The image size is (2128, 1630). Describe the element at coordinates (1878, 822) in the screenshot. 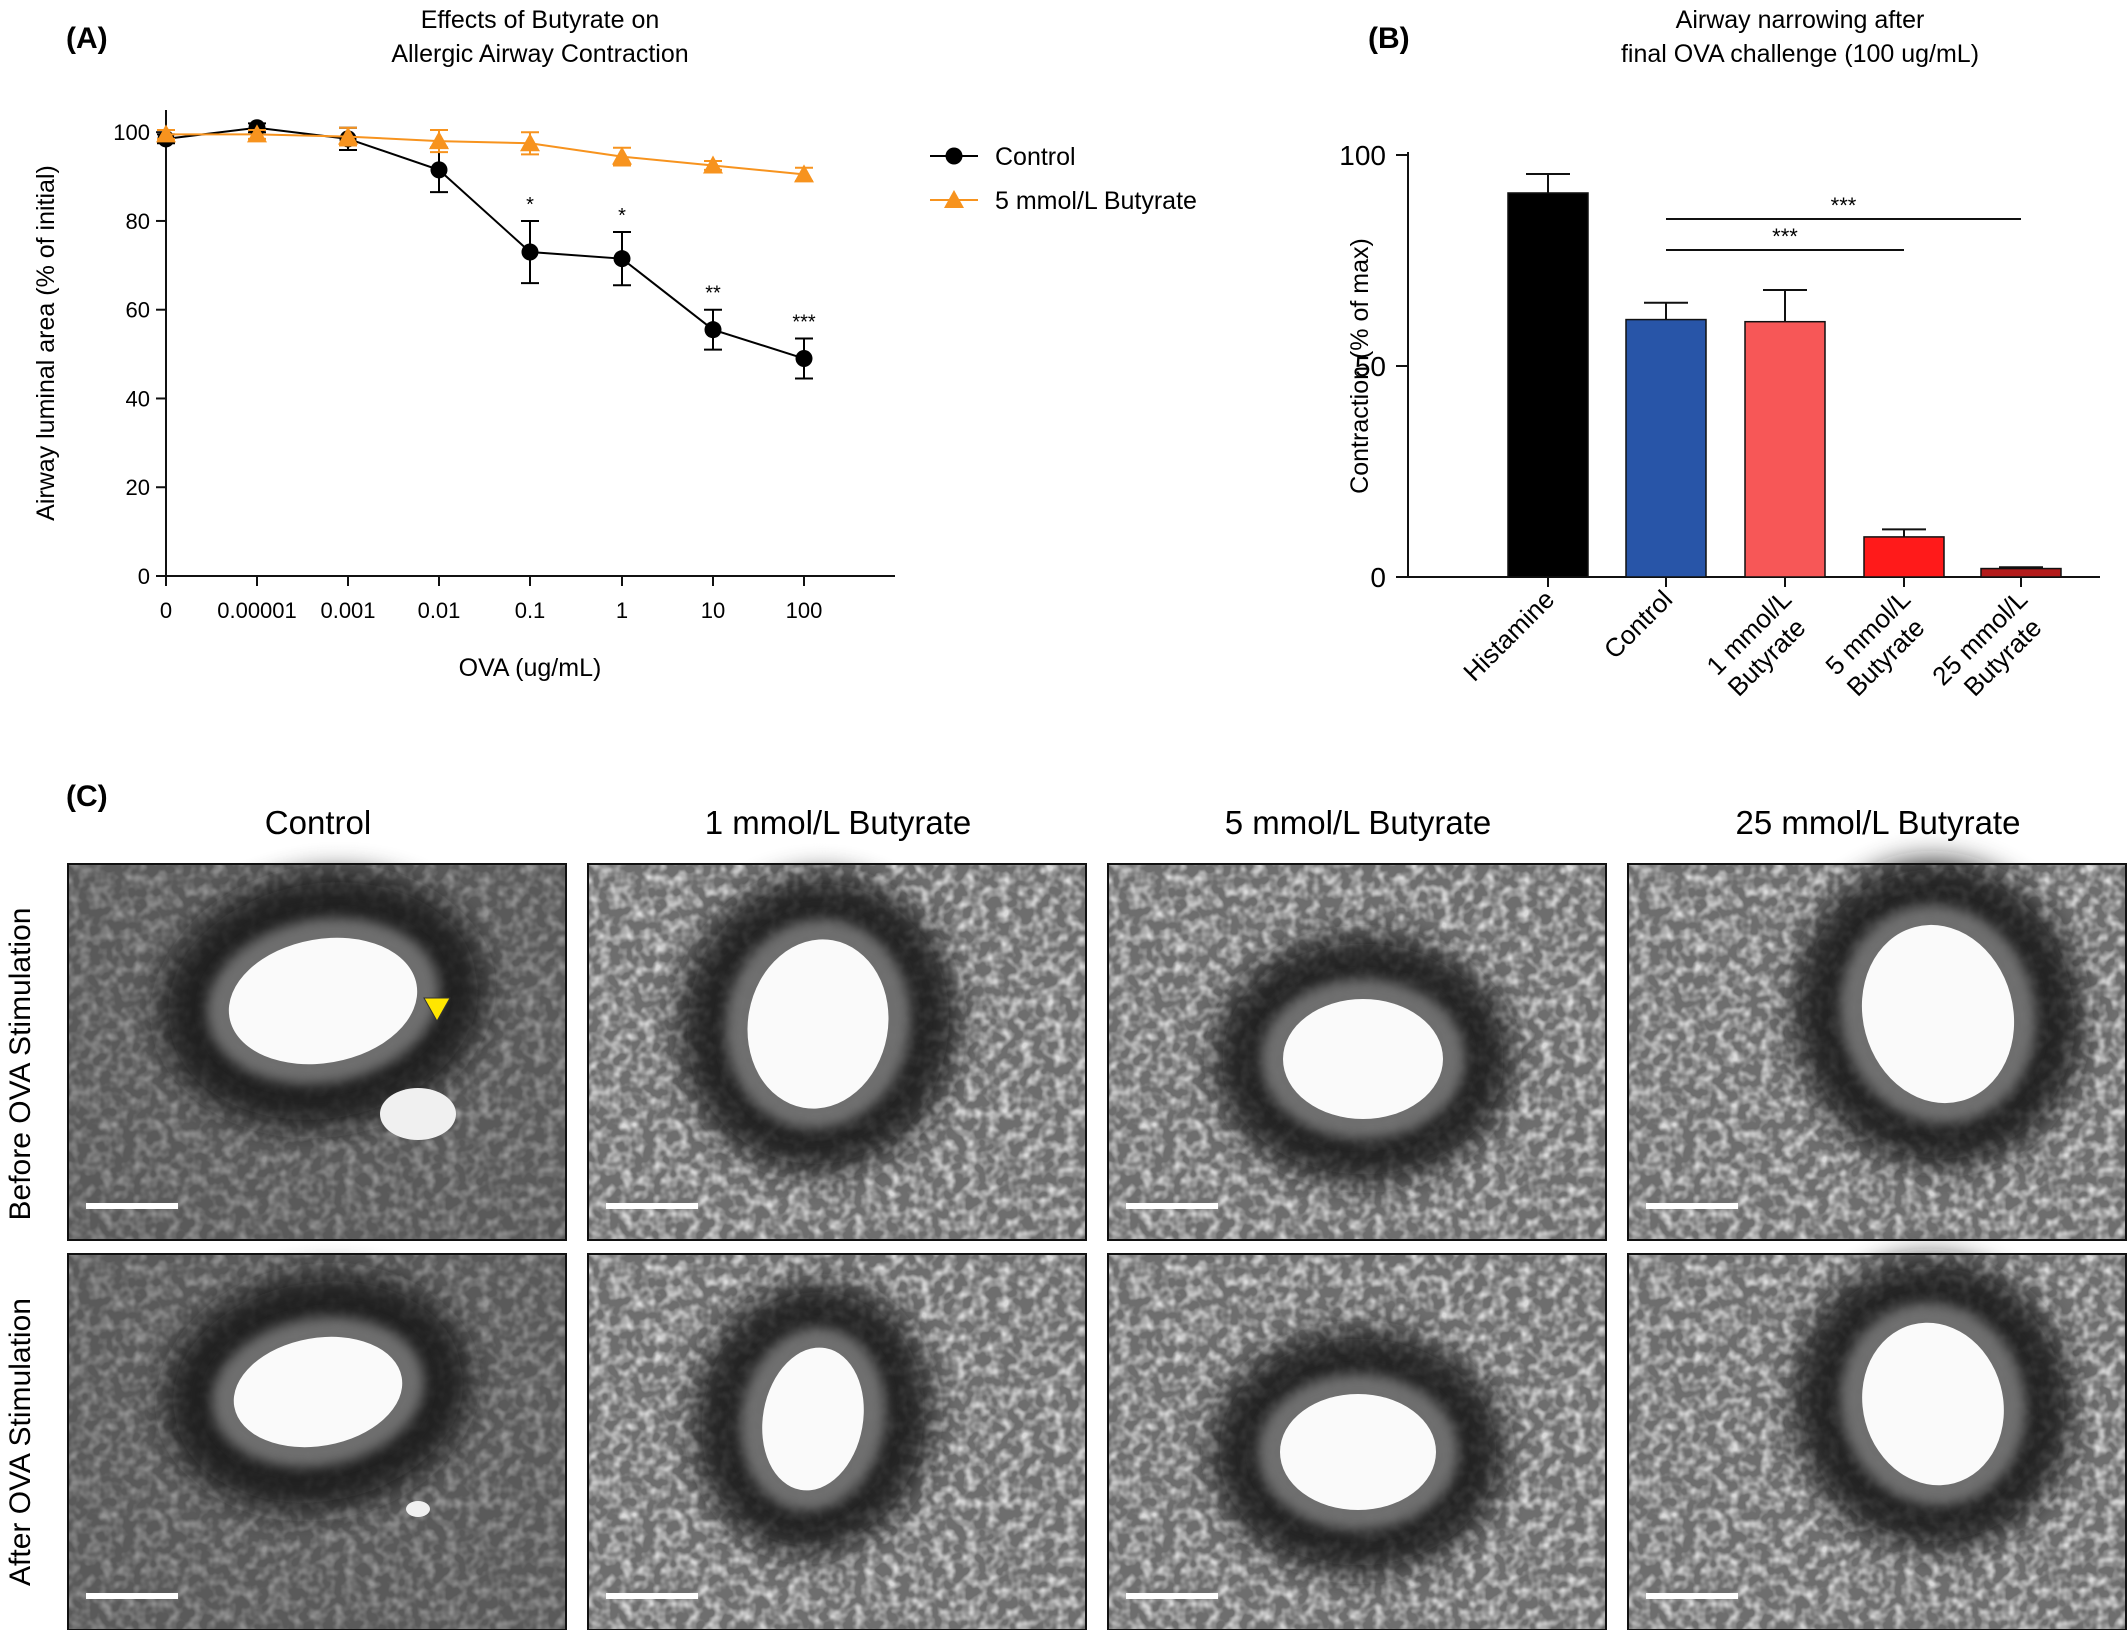

I see `column-title-25mm: 25 mmol/L Butyrate` at that location.